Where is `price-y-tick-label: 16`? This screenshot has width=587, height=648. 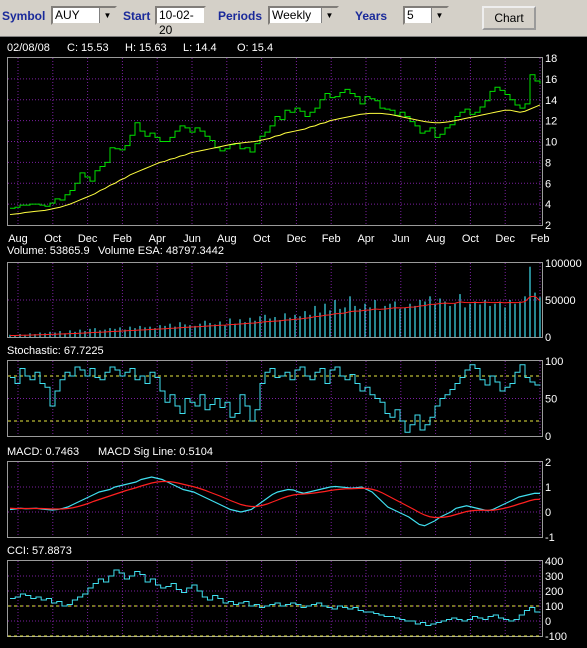
price-y-tick-label: 16 is located at coordinates (551, 80).